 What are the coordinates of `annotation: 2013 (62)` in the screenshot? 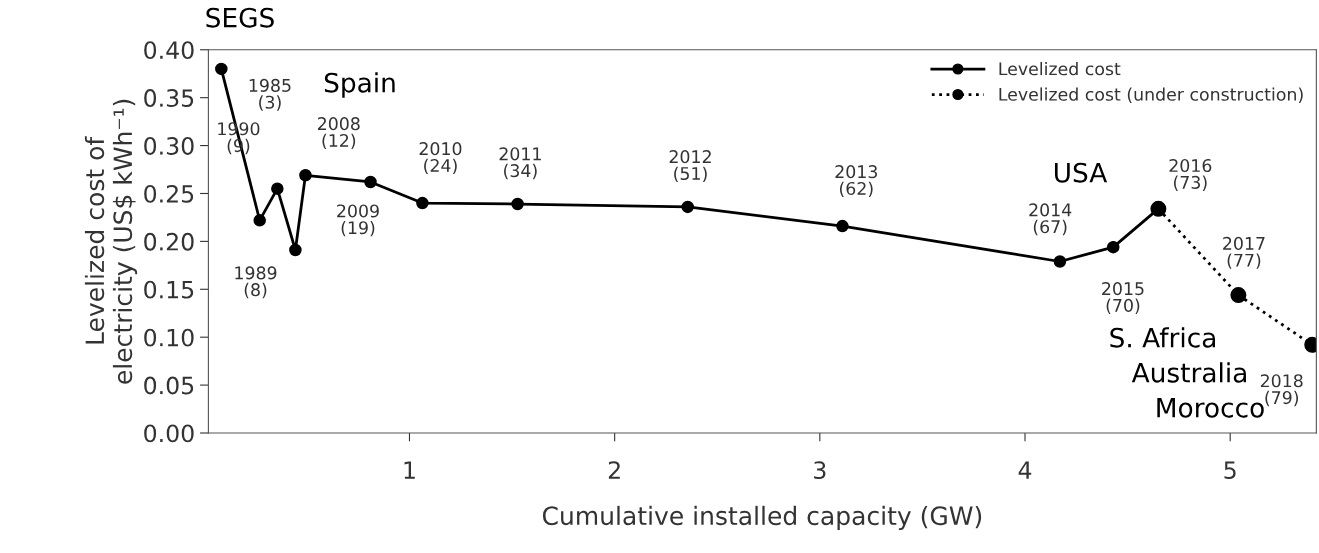 It's located at (856, 181).